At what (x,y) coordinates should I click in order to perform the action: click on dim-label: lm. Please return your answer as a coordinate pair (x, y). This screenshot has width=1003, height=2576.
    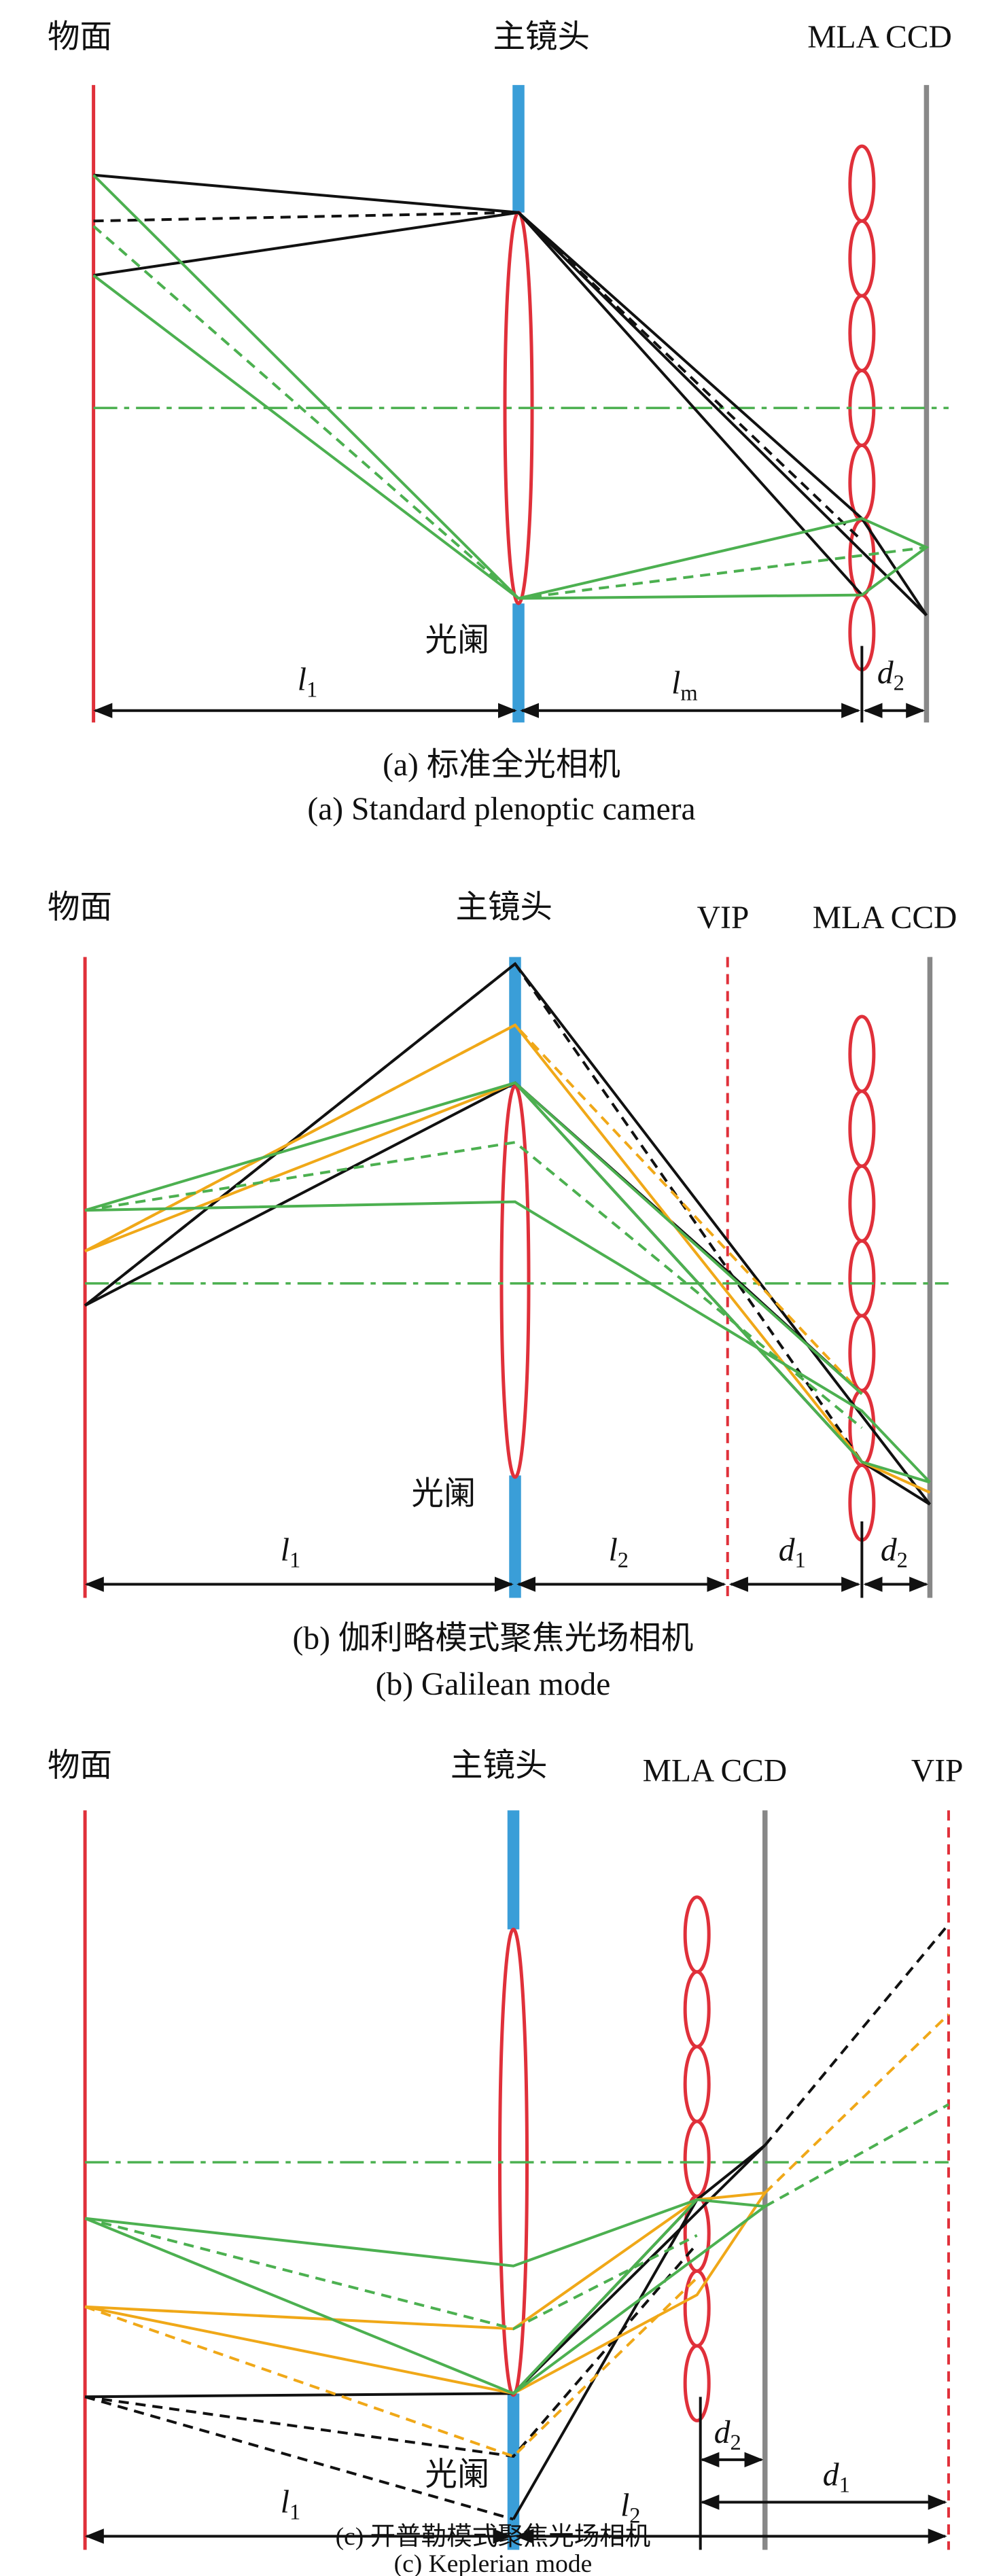
    Looking at the image, I should click on (684, 686).